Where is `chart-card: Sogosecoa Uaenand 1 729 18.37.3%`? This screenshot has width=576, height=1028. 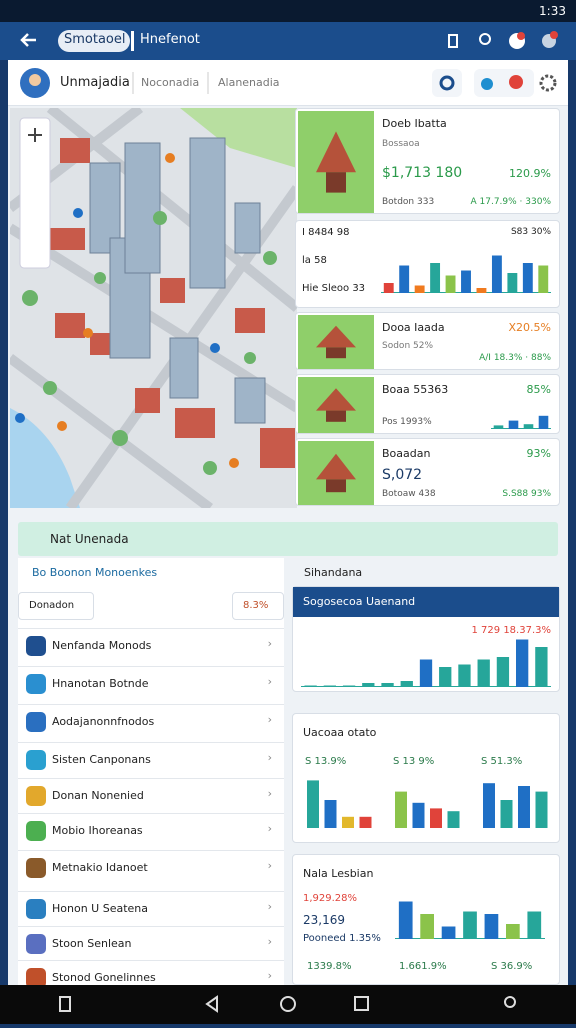 chart-card: Sogosecoa Uaenand 1 729 18.37.3% is located at coordinates (426, 639).